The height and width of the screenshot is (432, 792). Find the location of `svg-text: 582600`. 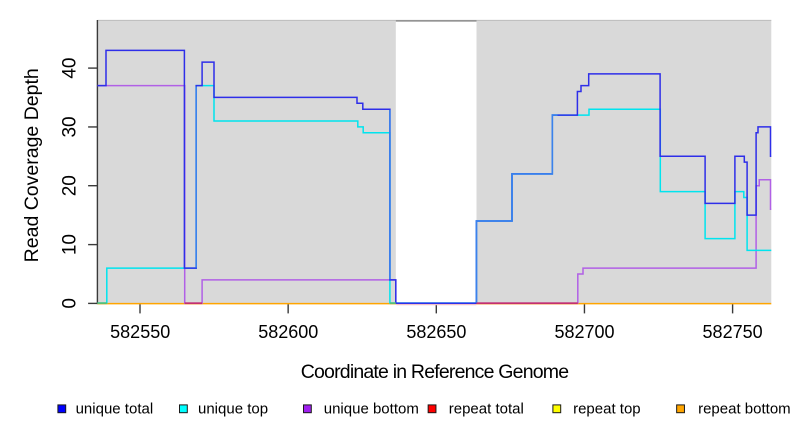

svg-text: 582600 is located at coordinates (288, 332).